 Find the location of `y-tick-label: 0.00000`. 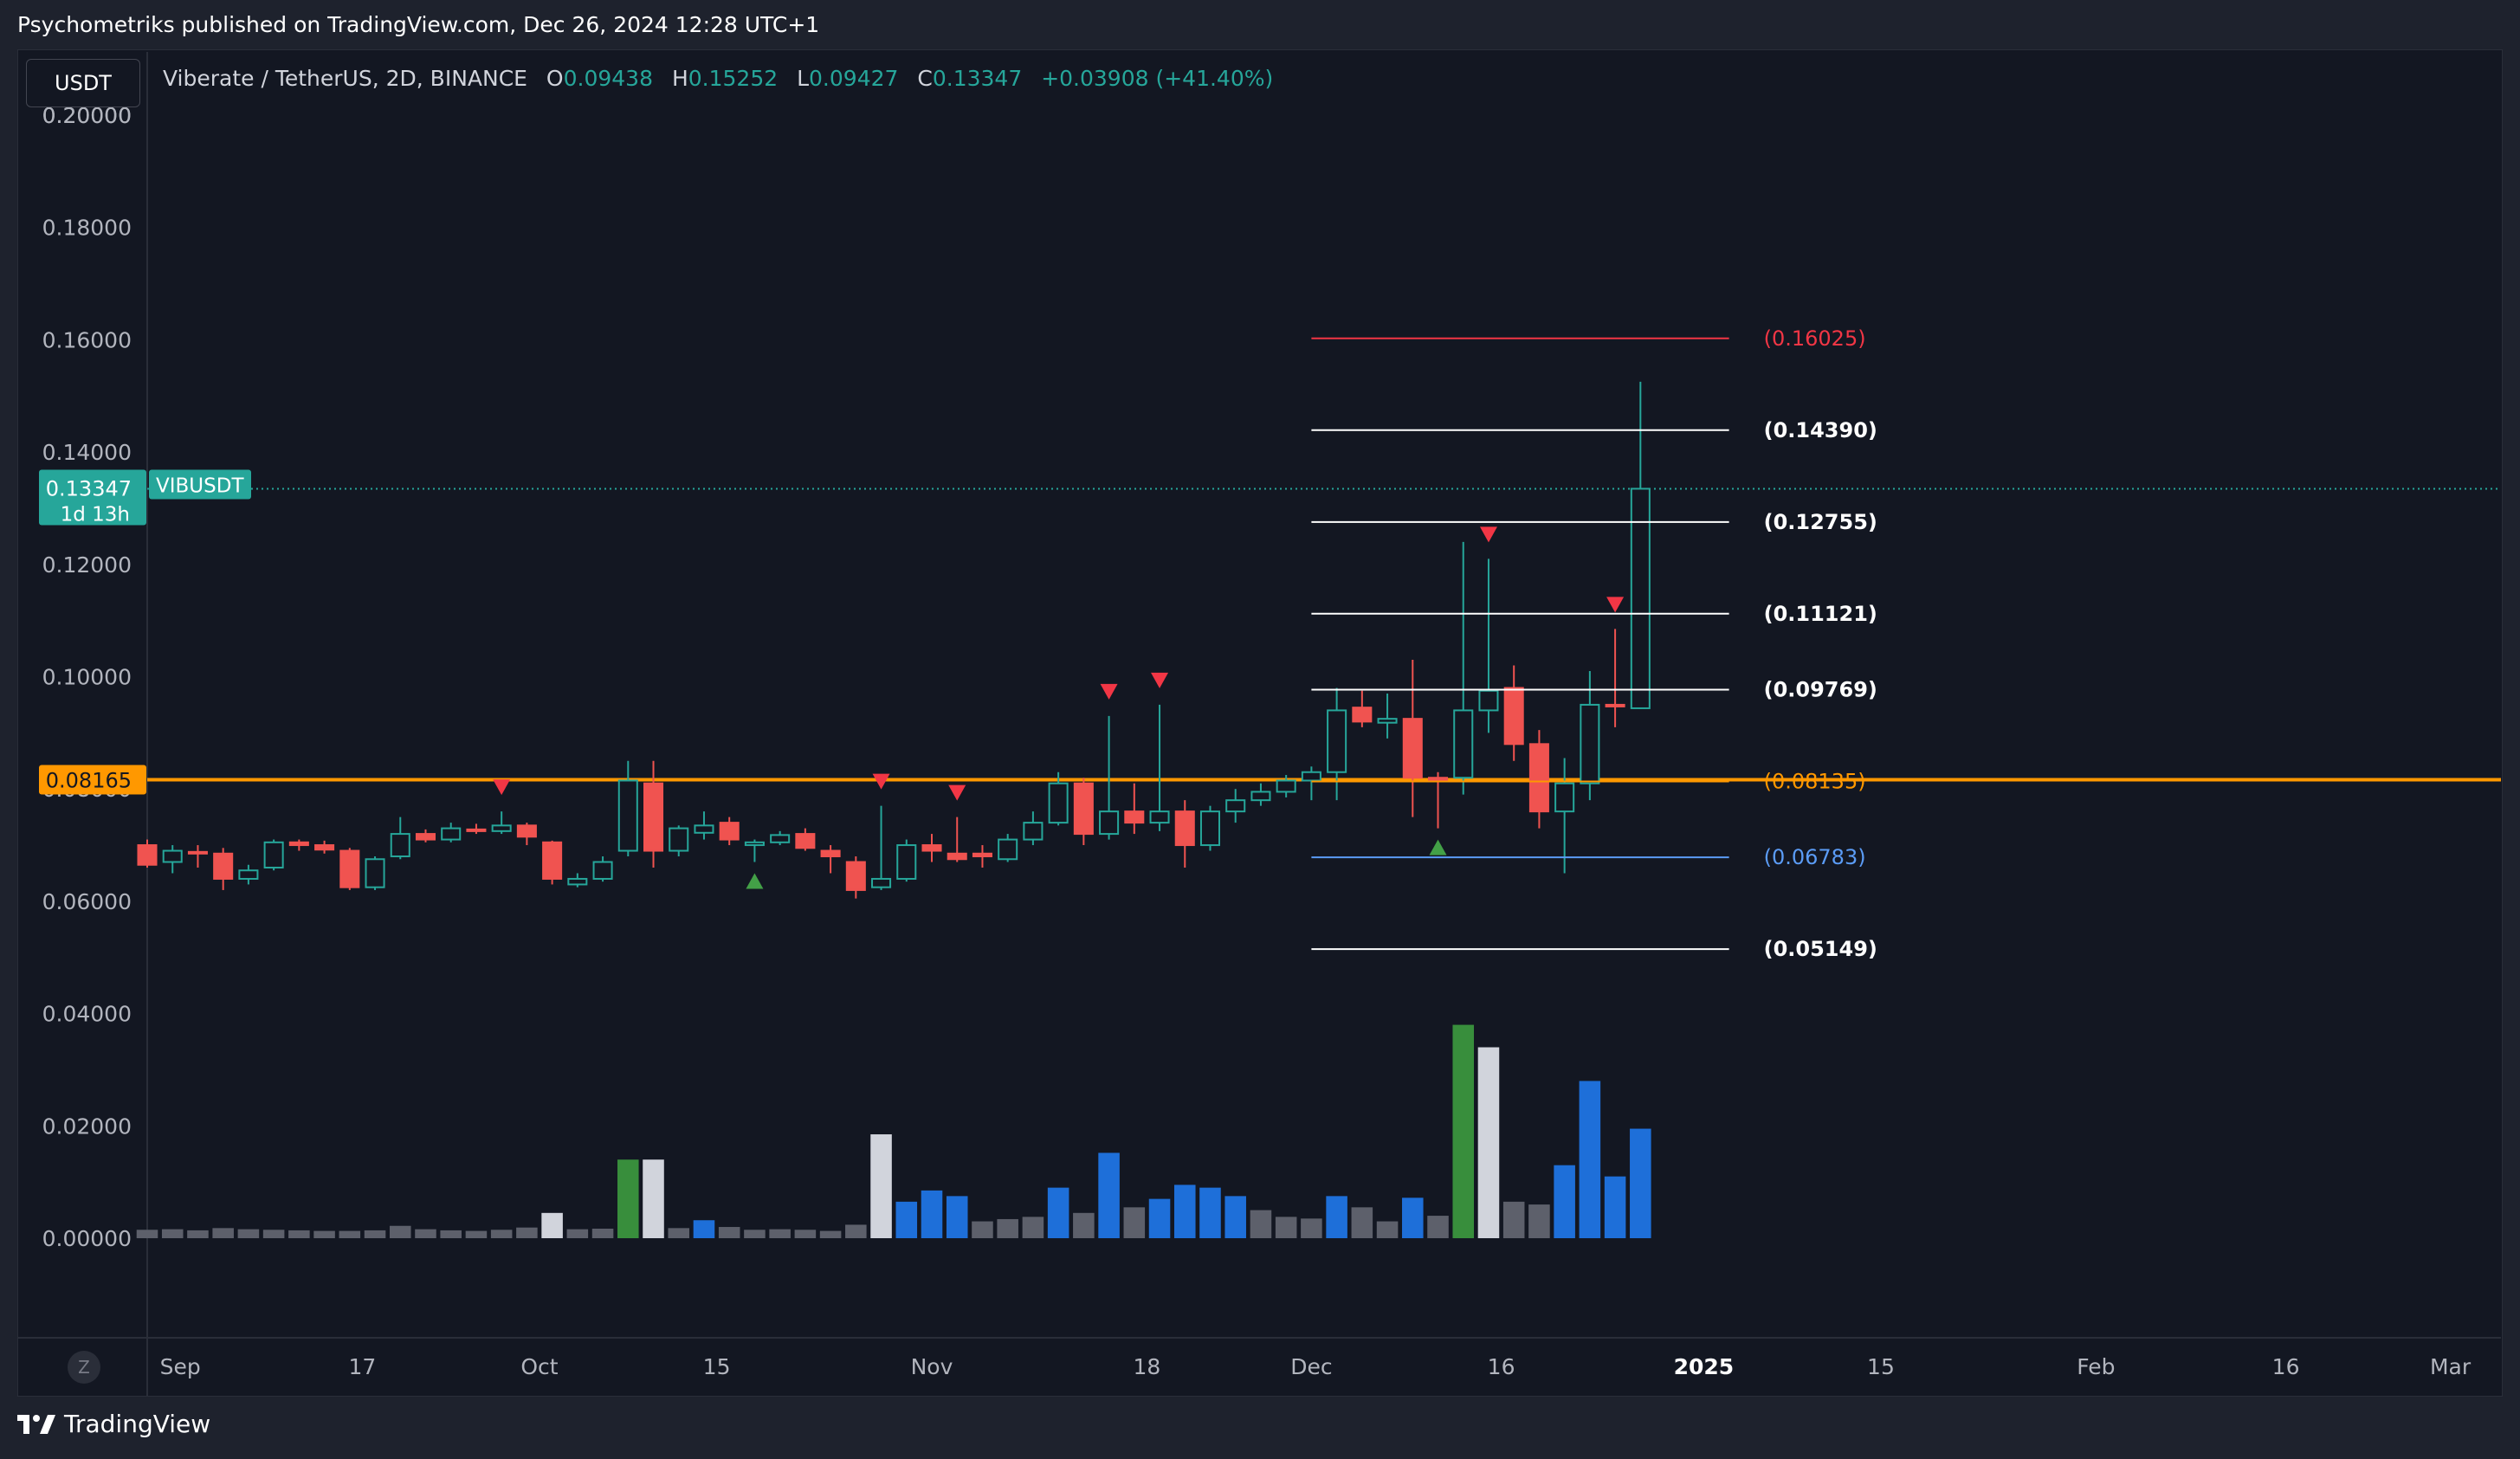

y-tick-label: 0.00000 is located at coordinates (87, 1238).